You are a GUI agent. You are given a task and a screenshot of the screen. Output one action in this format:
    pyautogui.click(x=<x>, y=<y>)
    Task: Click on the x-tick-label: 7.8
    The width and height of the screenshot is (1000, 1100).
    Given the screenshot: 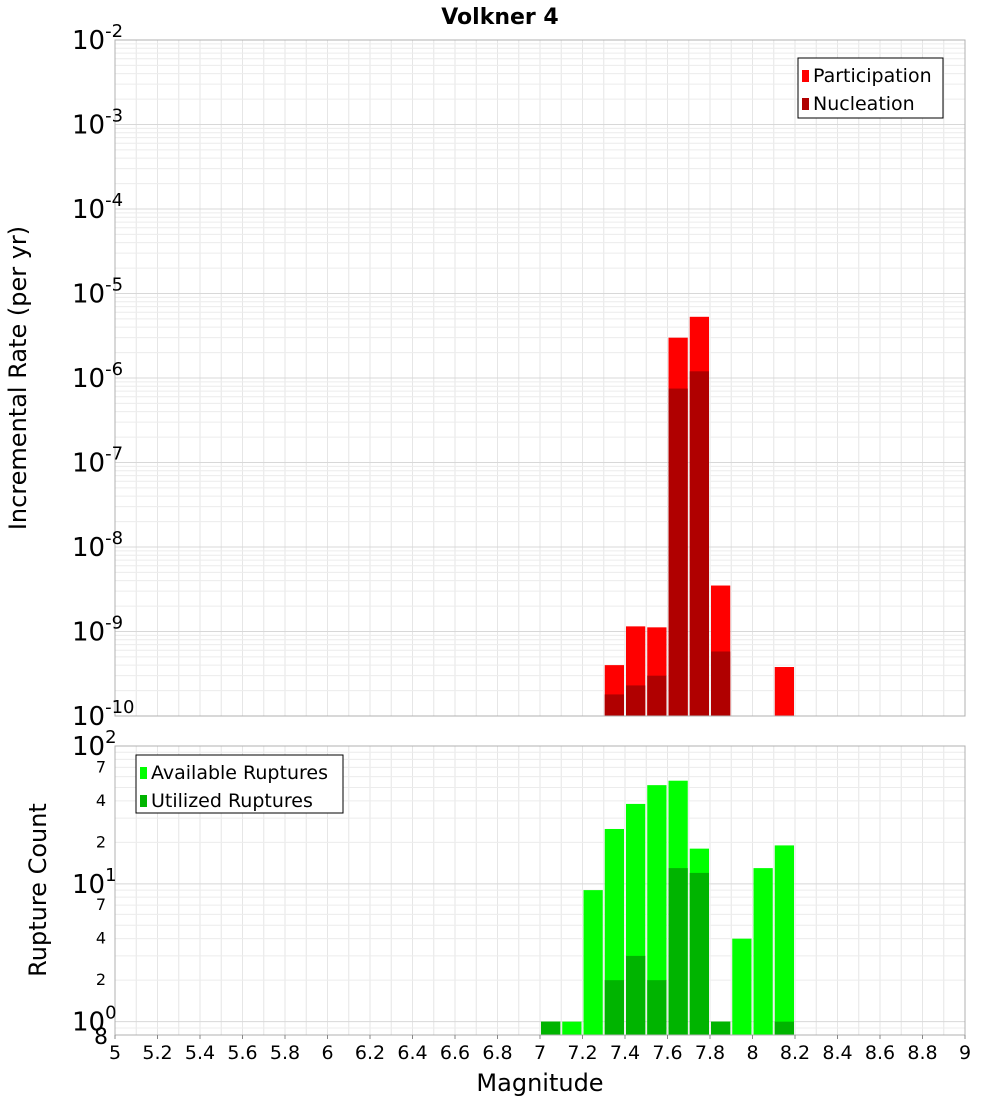 What is the action you would take?
    pyautogui.click(x=710, y=1053)
    